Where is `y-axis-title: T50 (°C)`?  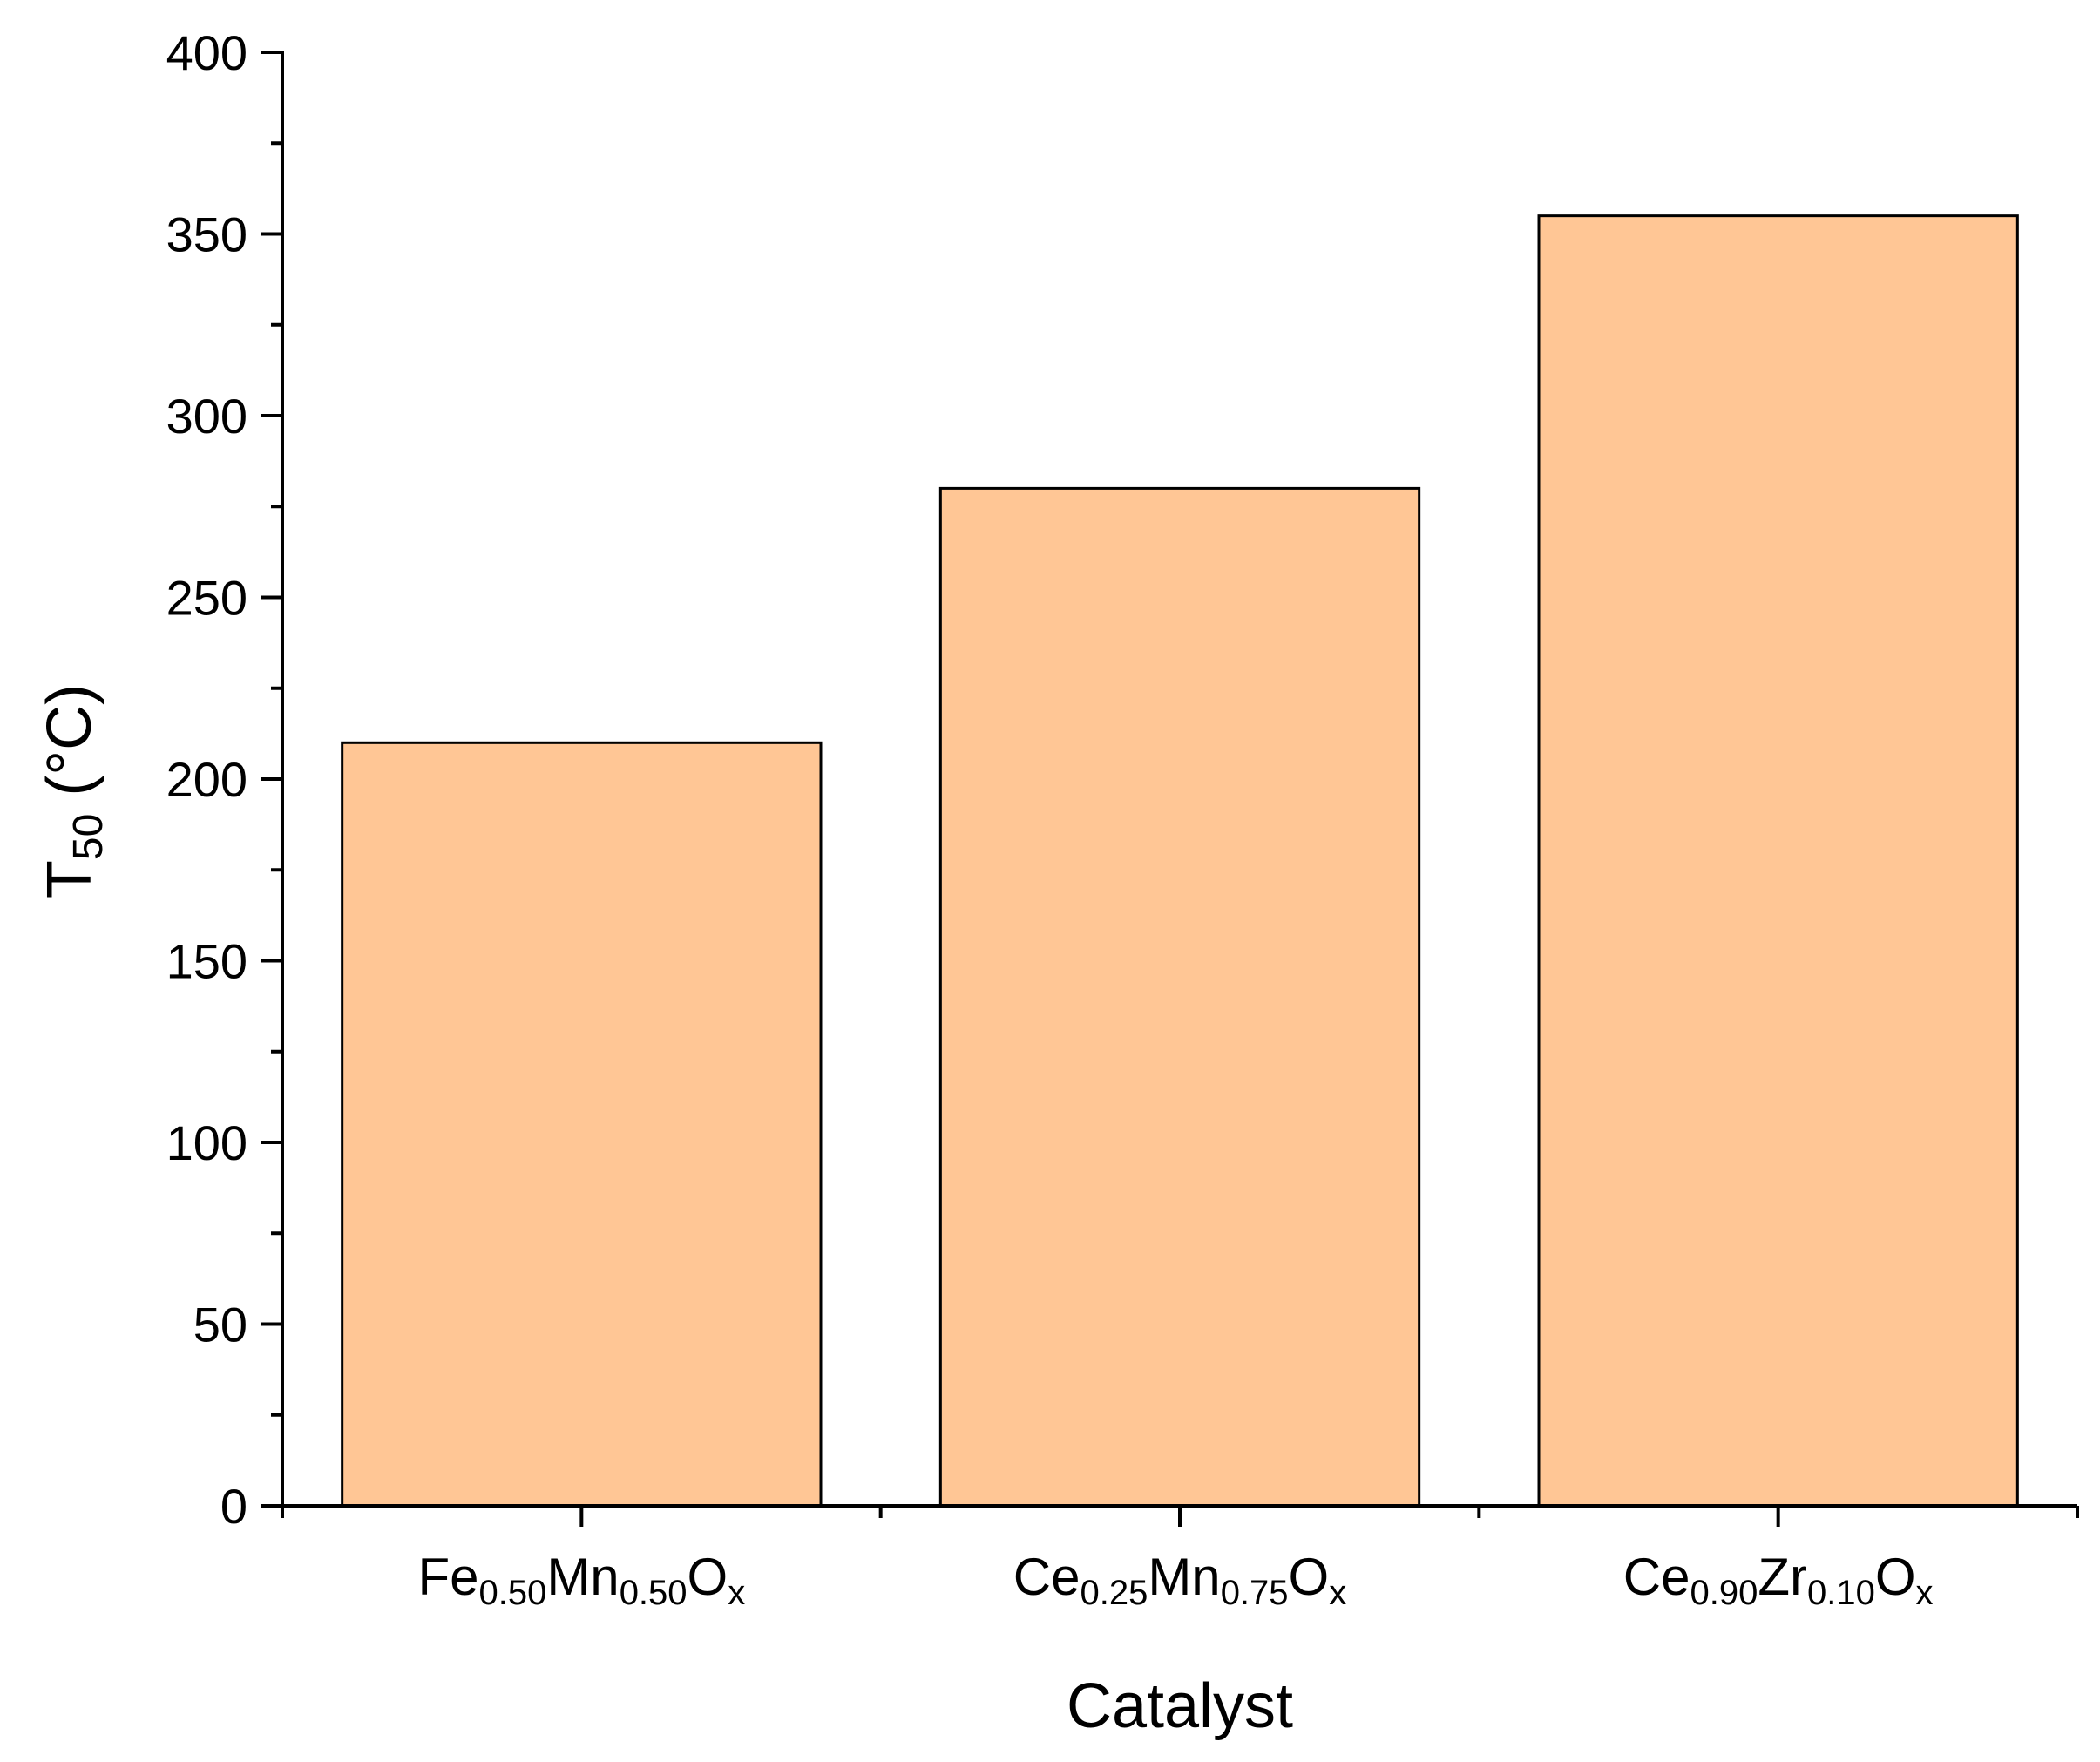 y-axis-title: T50 (°C) is located at coordinates (73, 791).